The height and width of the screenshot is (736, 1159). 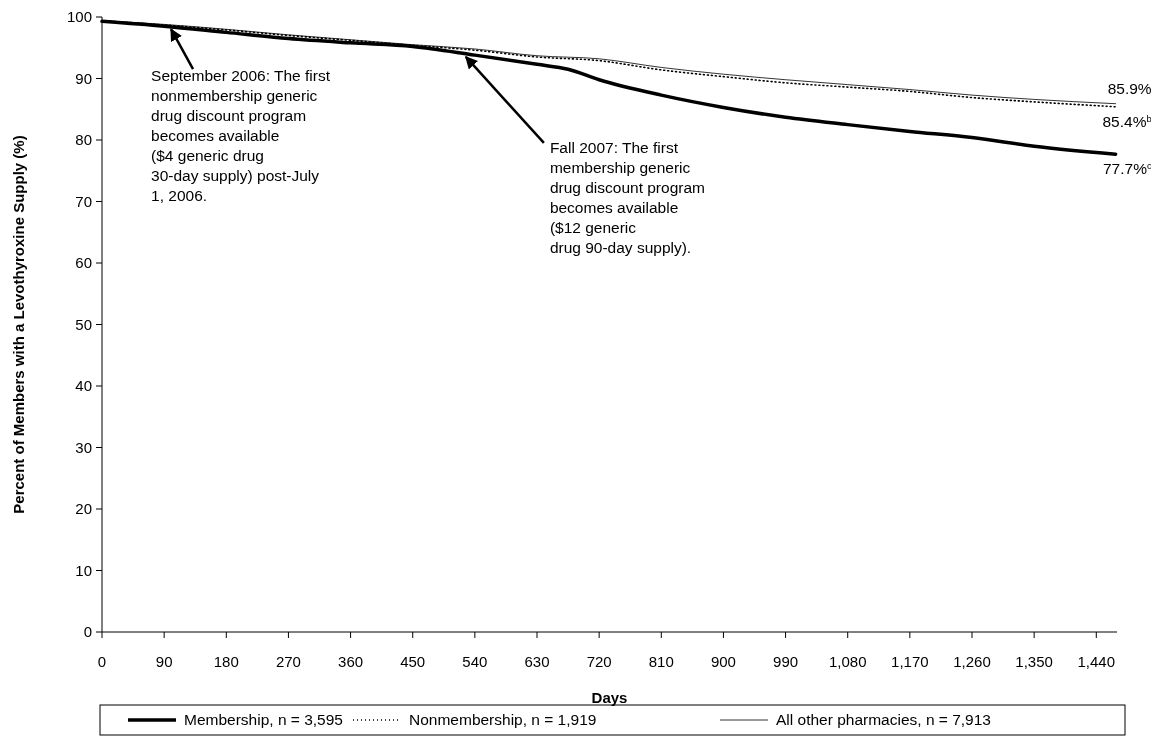 I want to click on annotation: 77.7%$^{c}$, so click(x=1127, y=169).